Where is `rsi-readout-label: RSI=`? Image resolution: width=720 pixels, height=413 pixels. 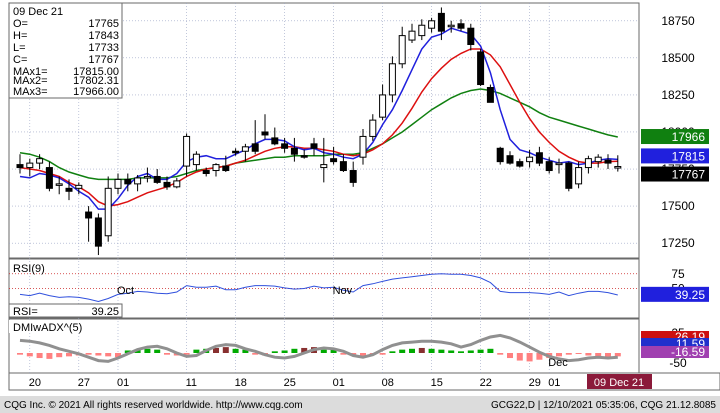
rsi-readout-label: RSI= is located at coordinates (25, 312).